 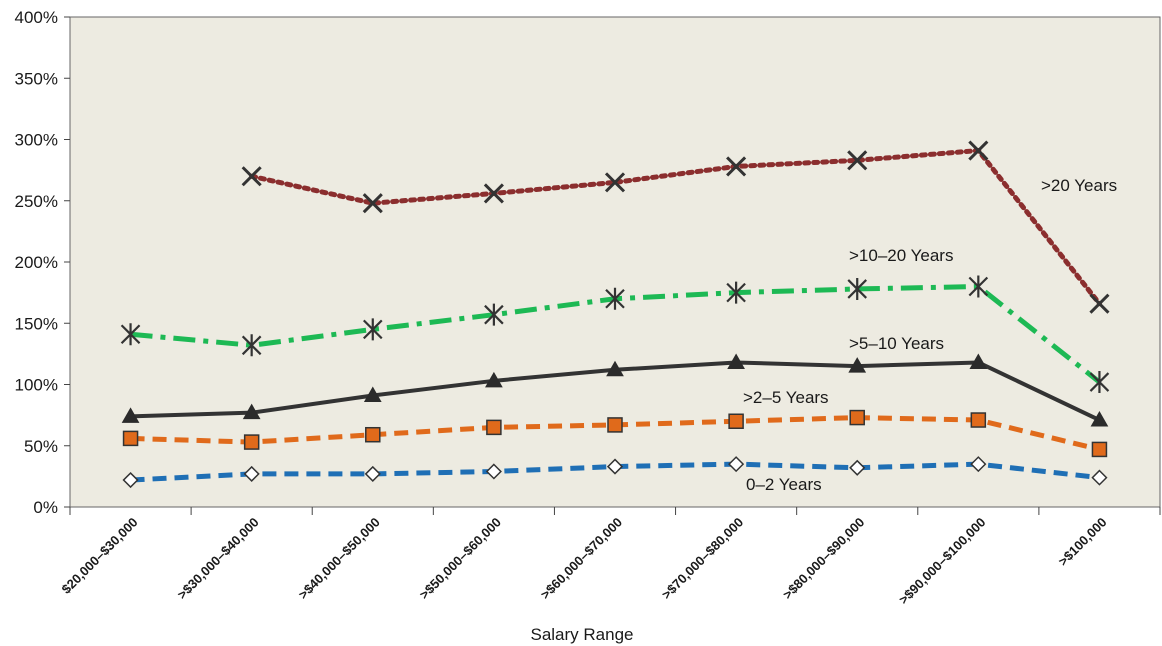 I want to click on x-tick-label: >$90,000–$100,000, so click(x=942, y=561).